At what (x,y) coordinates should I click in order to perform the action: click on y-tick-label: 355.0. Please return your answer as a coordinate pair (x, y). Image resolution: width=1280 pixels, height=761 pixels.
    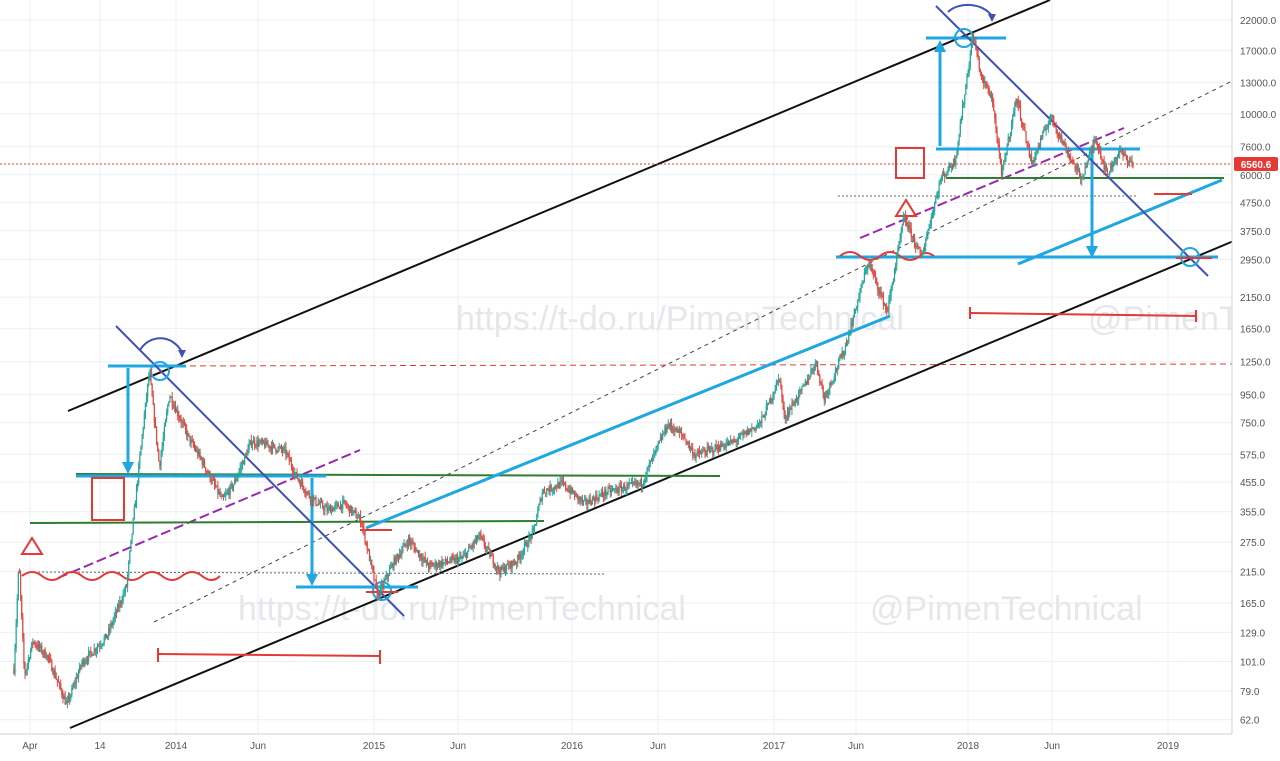
    Looking at the image, I should click on (1252, 513).